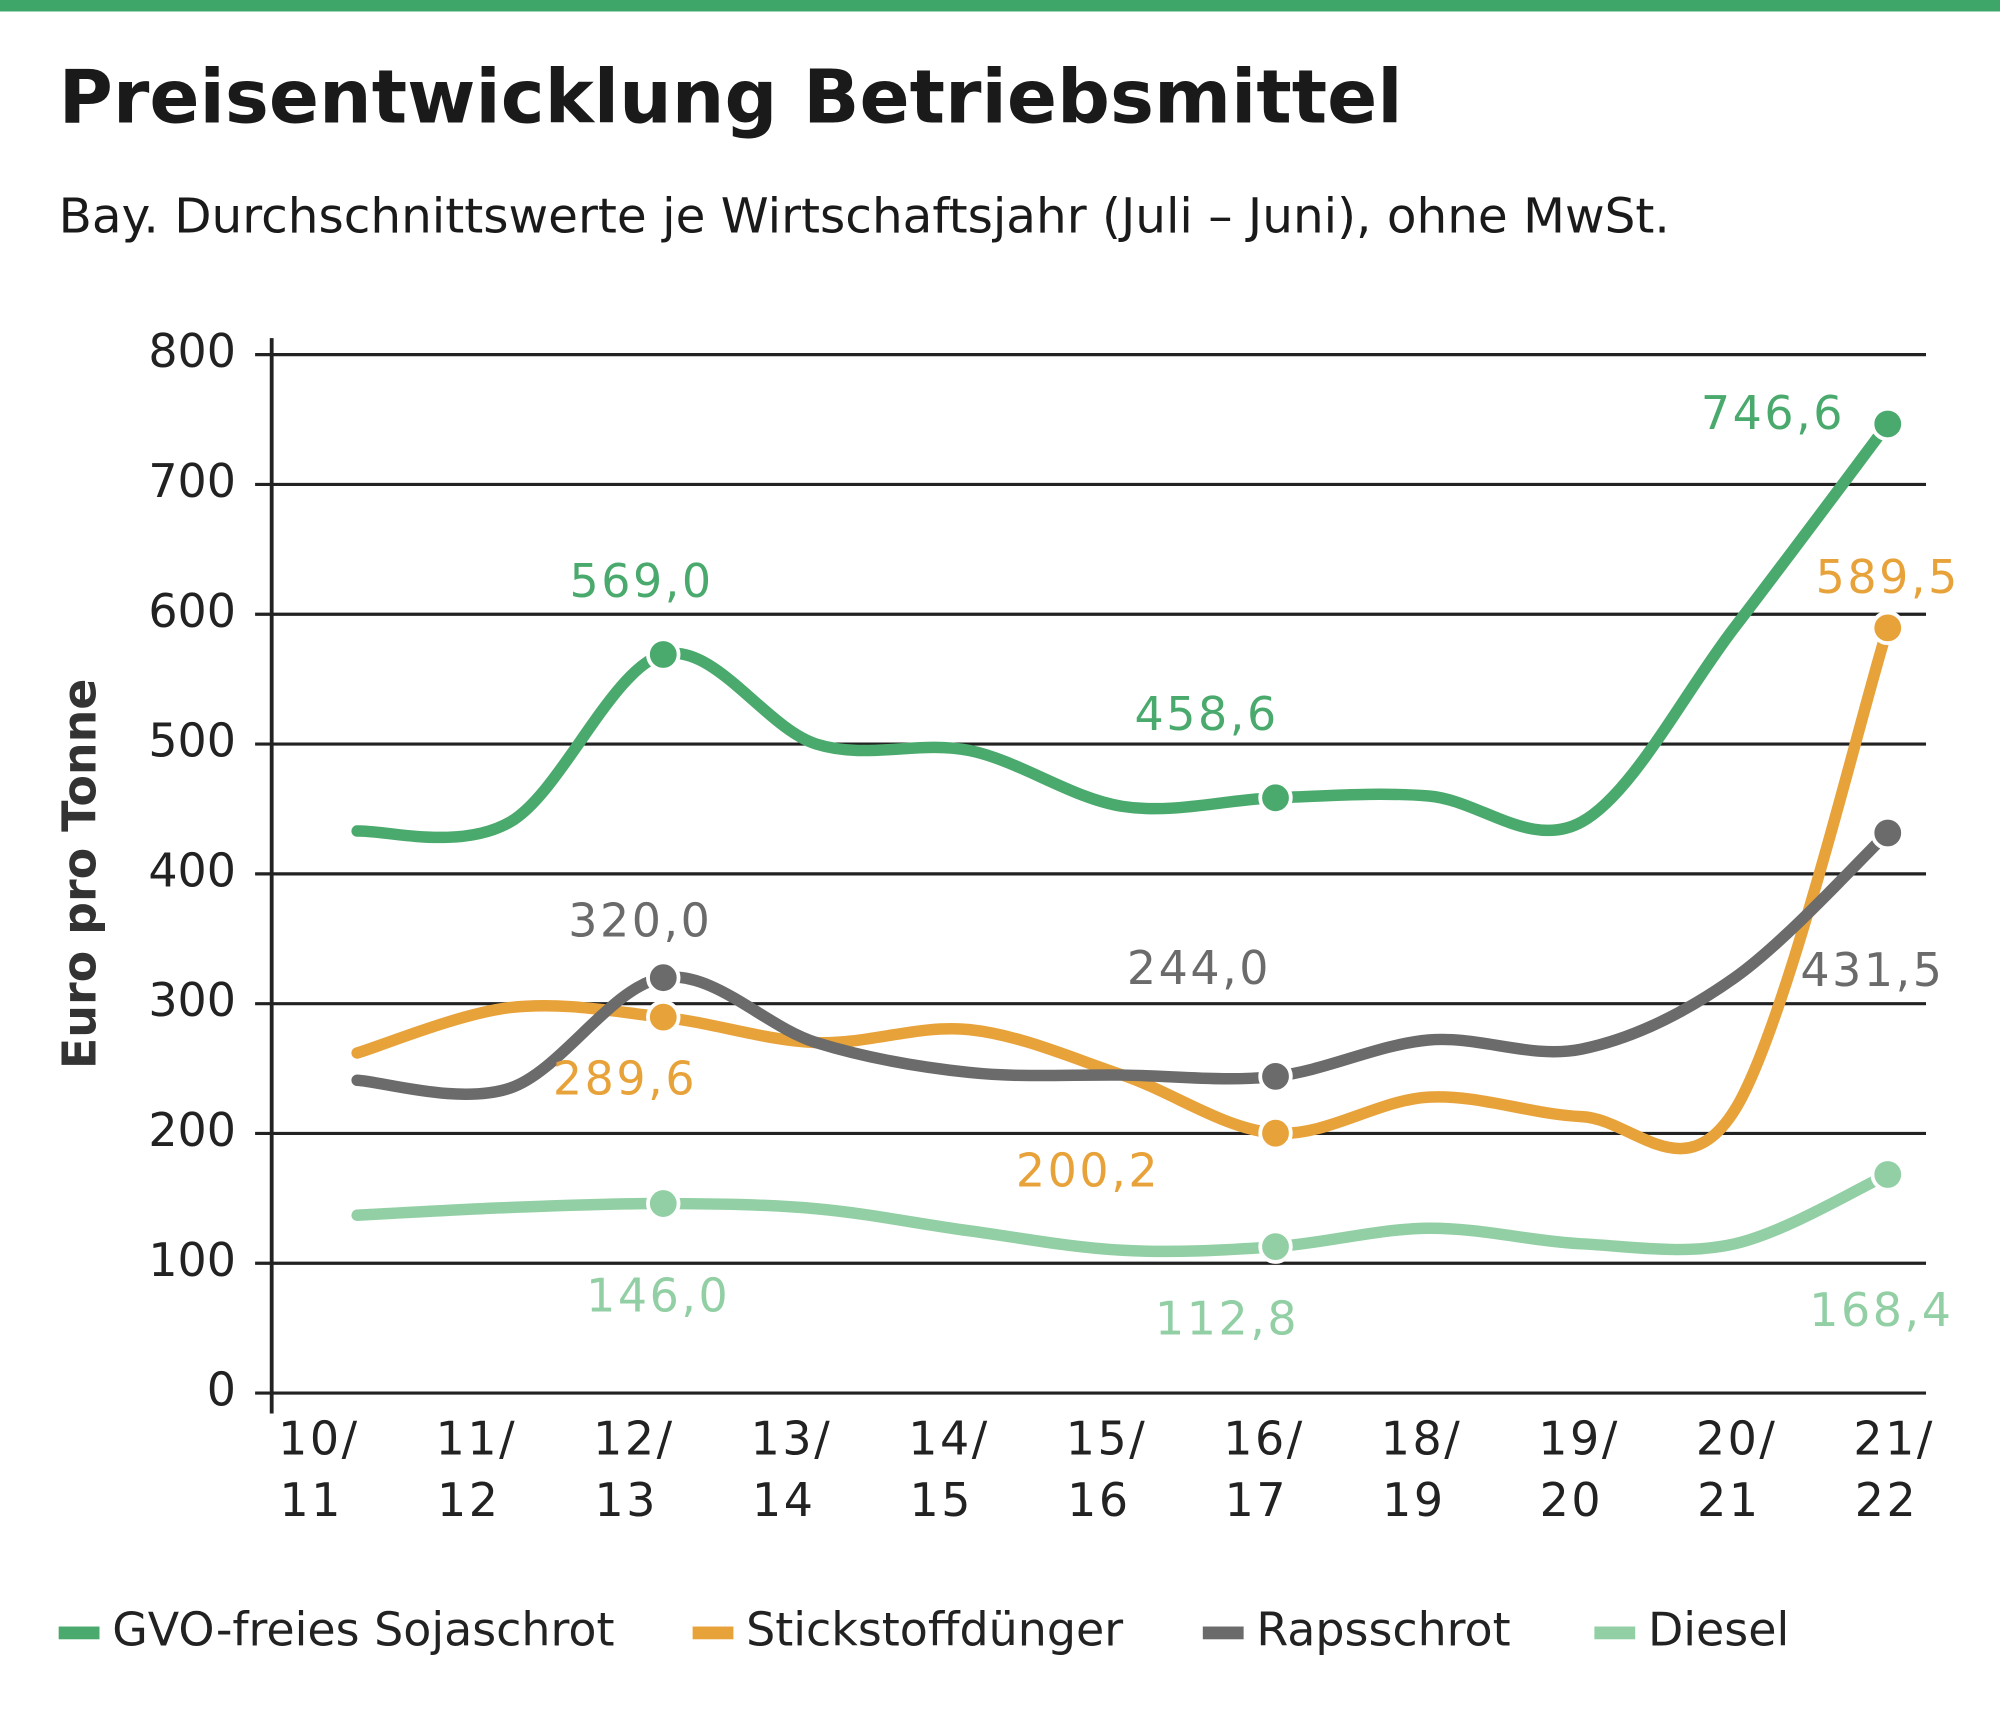  Describe the element at coordinates (641, 581) in the screenshot. I see `value-label: 569,0` at that location.